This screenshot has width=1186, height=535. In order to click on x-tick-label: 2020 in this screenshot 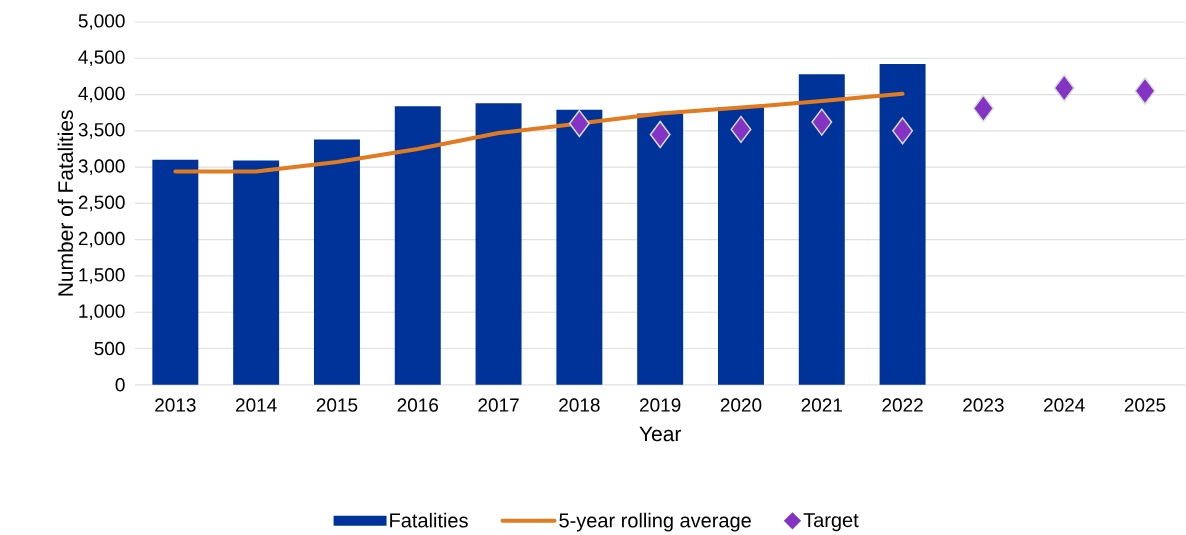, I will do `click(741, 405)`.